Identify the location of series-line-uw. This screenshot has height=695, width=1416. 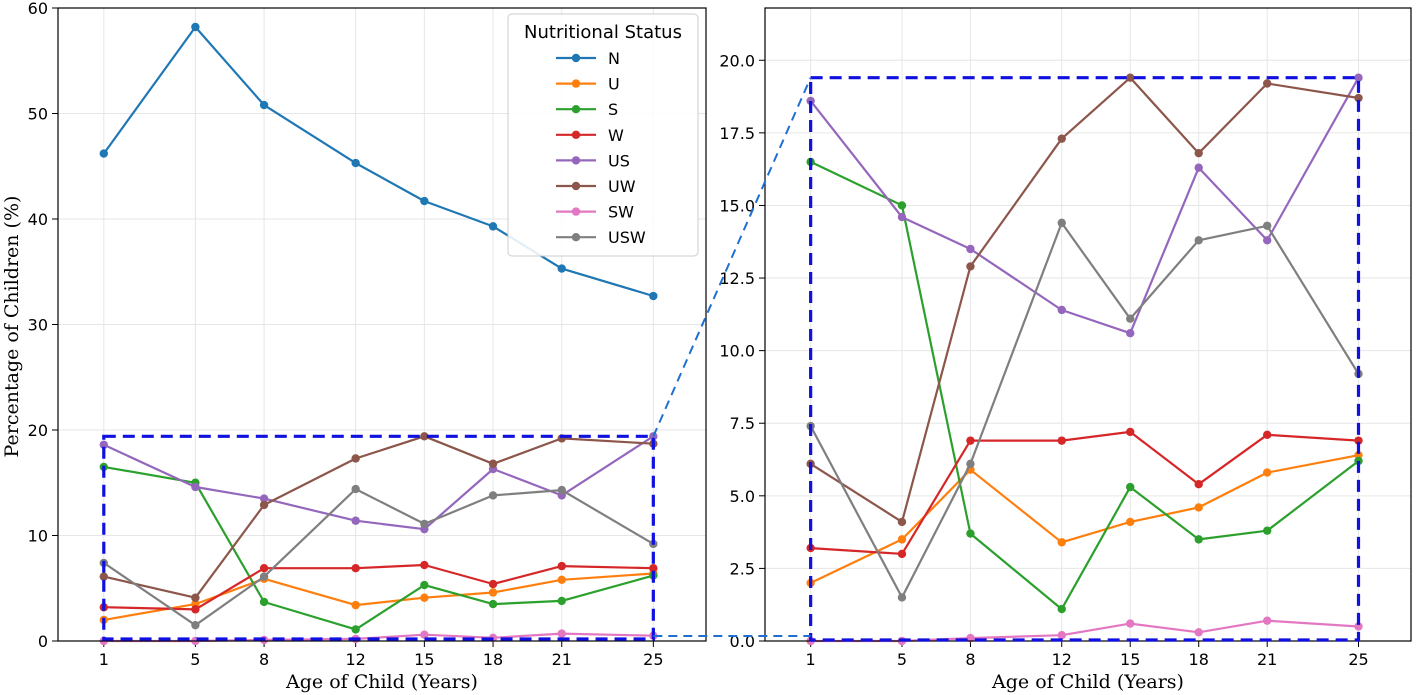
(378, 517).